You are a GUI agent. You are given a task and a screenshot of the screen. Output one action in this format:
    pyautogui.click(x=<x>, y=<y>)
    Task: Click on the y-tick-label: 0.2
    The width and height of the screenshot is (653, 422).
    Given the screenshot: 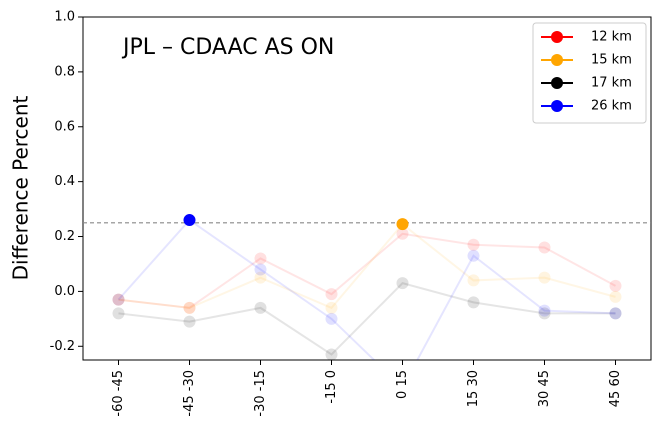 What is the action you would take?
    pyautogui.click(x=64, y=236)
    